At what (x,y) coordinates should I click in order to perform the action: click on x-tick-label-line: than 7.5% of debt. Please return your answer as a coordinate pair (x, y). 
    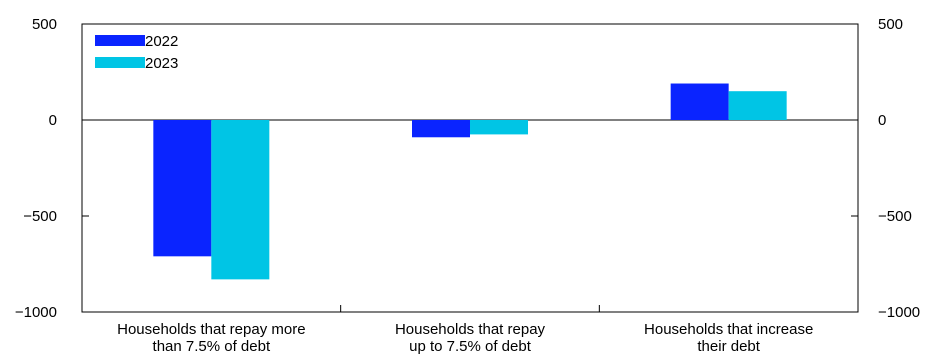
    Looking at the image, I should click on (212, 346).